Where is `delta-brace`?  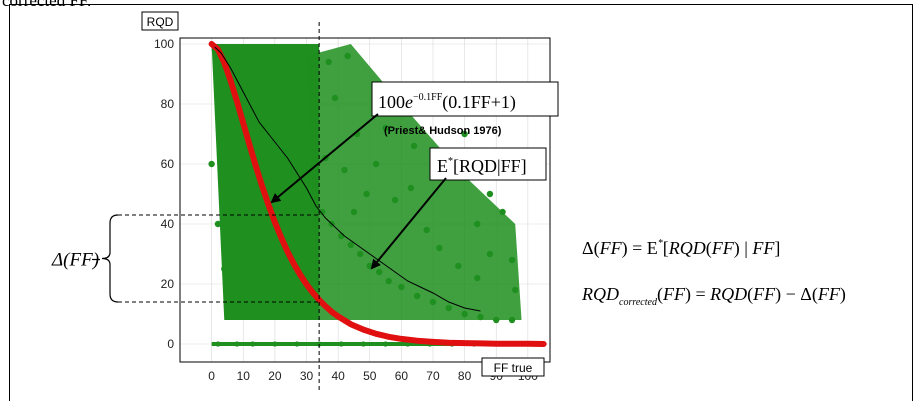 delta-brace is located at coordinates (110, 258).